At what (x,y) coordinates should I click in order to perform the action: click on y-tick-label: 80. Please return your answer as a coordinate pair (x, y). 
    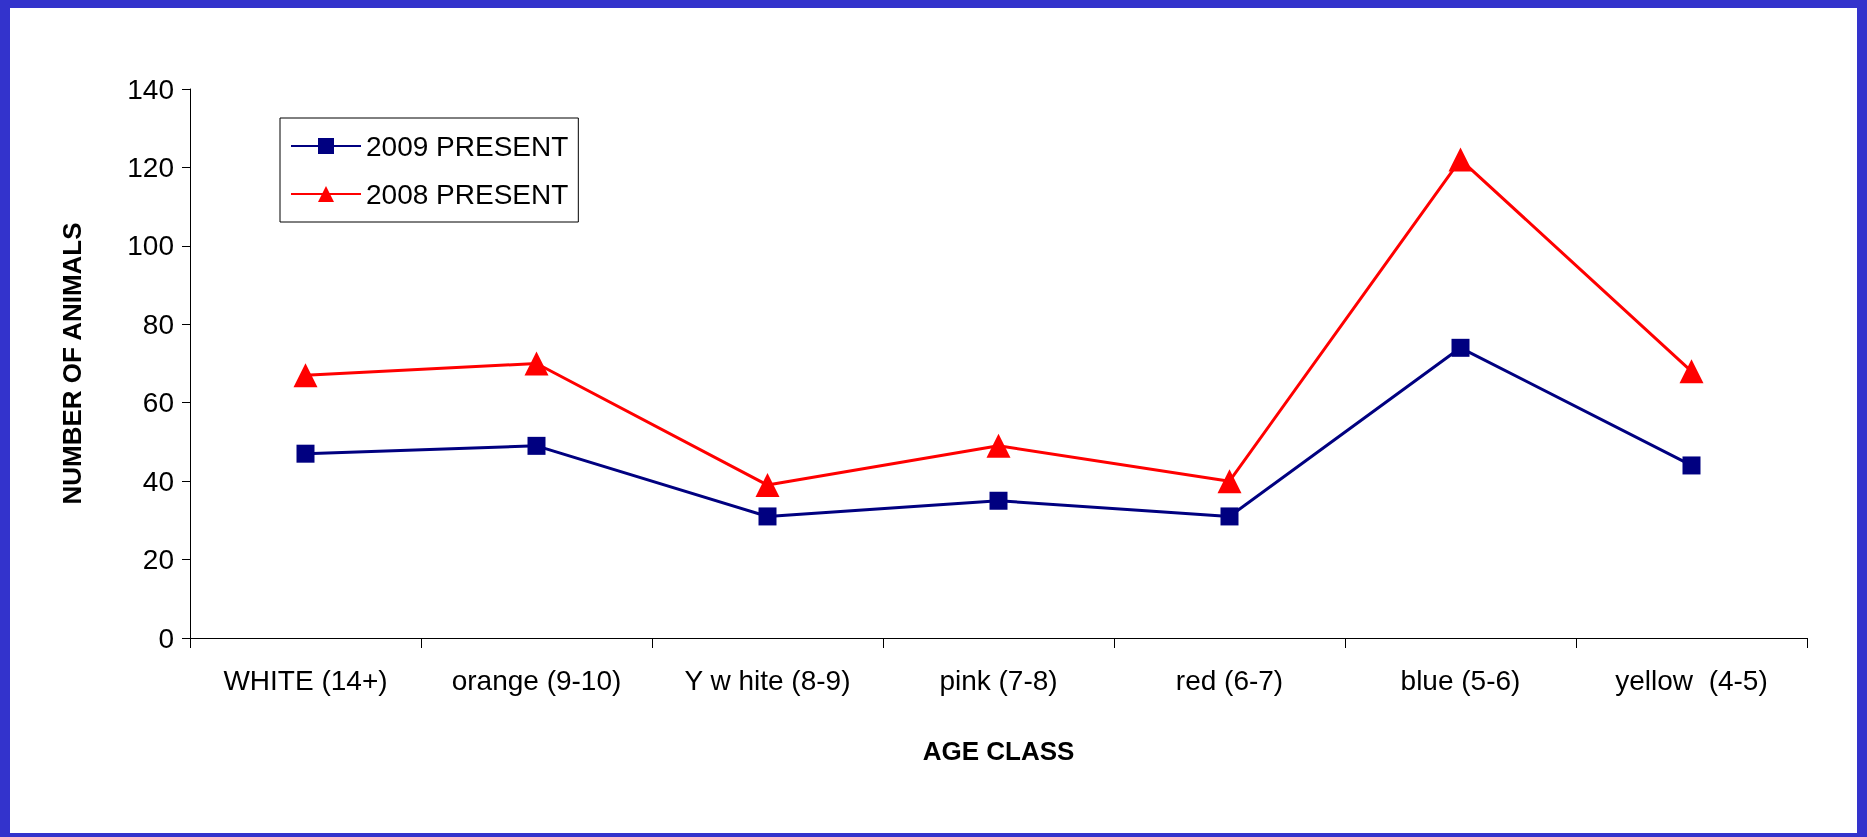
    Looking at the image, I should click on (158, 324).